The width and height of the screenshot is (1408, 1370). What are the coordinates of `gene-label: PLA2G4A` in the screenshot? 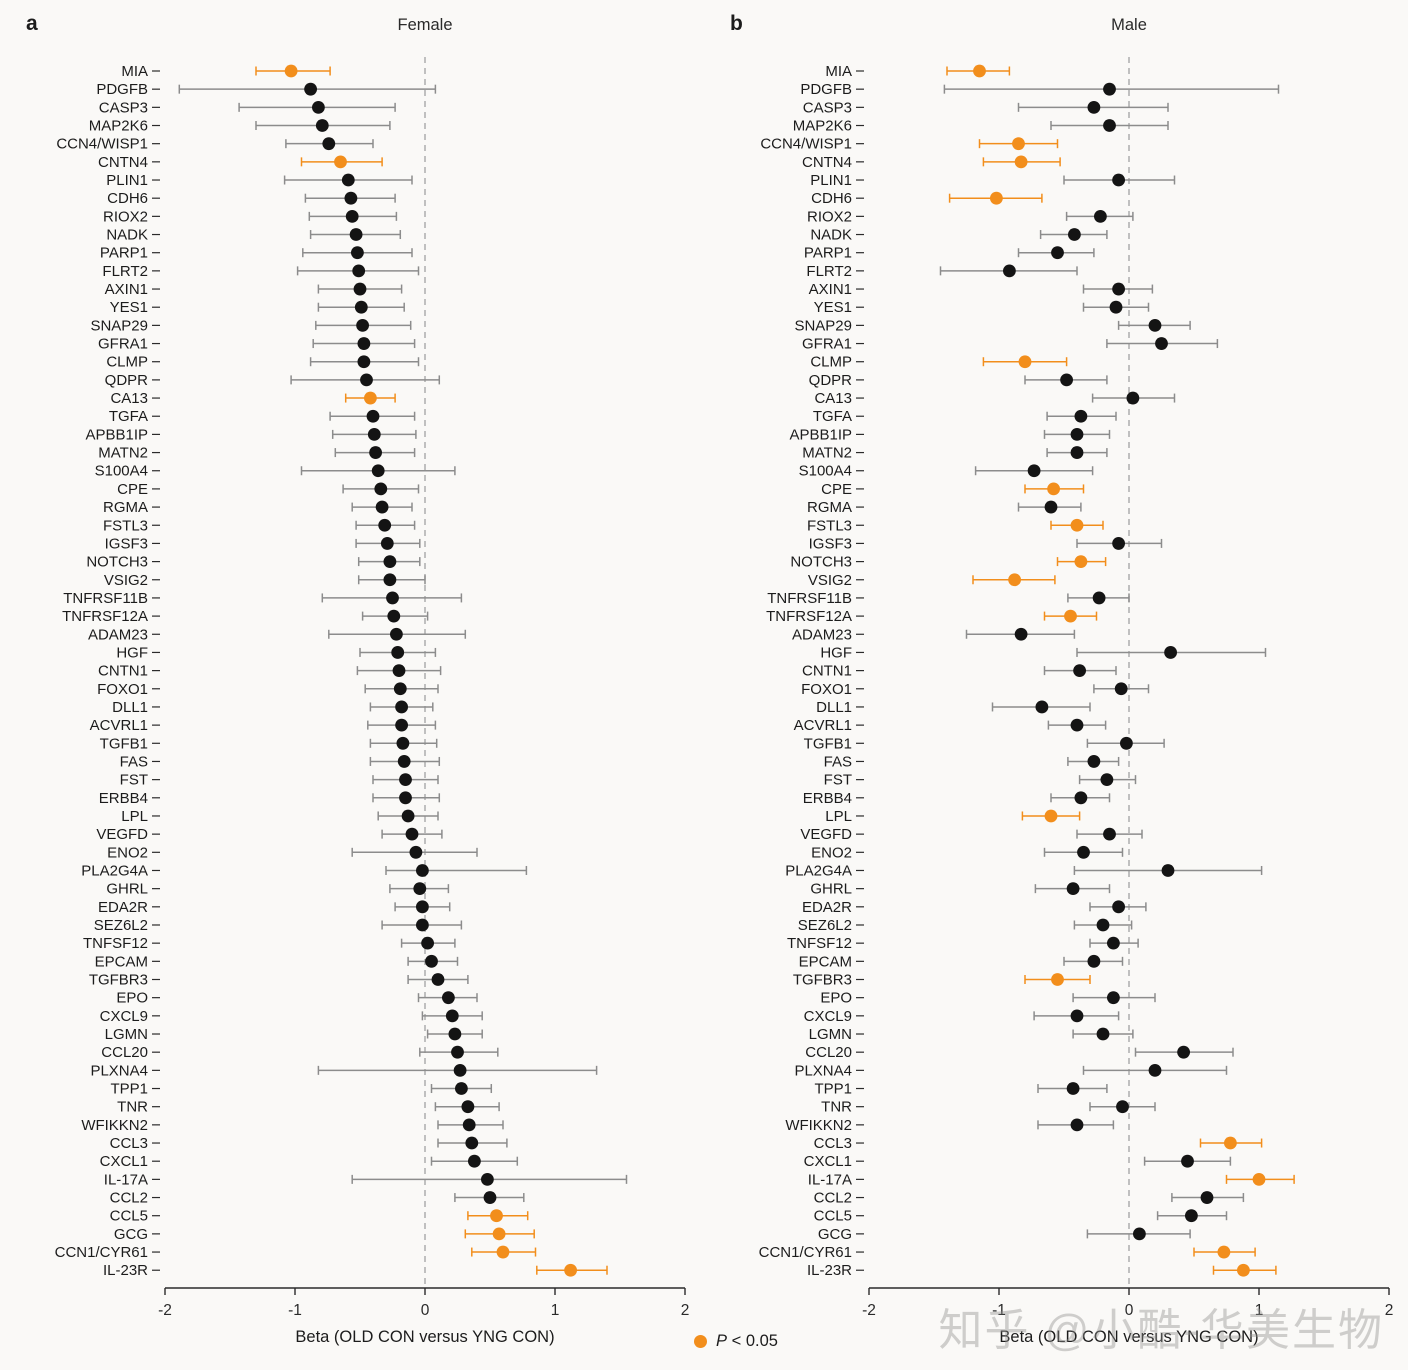 It's located at (818, 870).